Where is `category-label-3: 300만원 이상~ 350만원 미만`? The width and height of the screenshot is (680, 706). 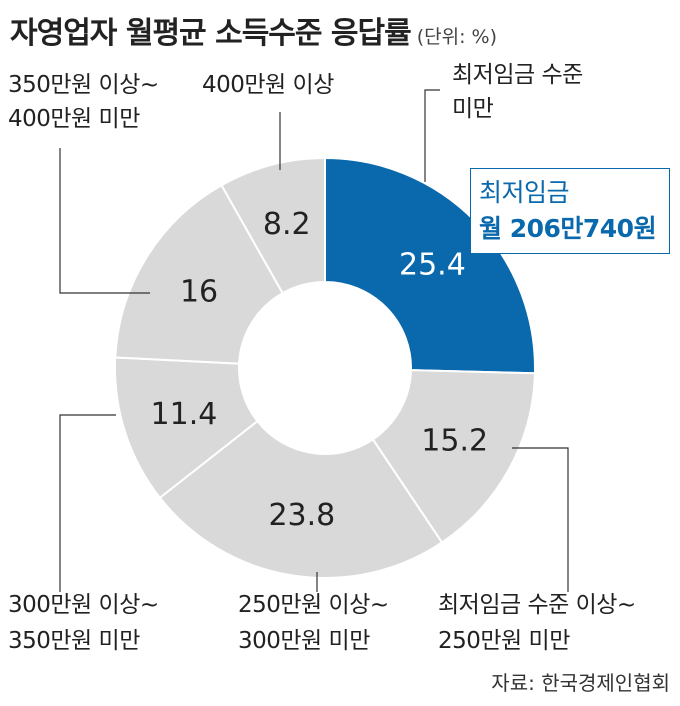
category-label-3: 300만원 이상~ 350만원 미만 is located at coordinates (83, 623).